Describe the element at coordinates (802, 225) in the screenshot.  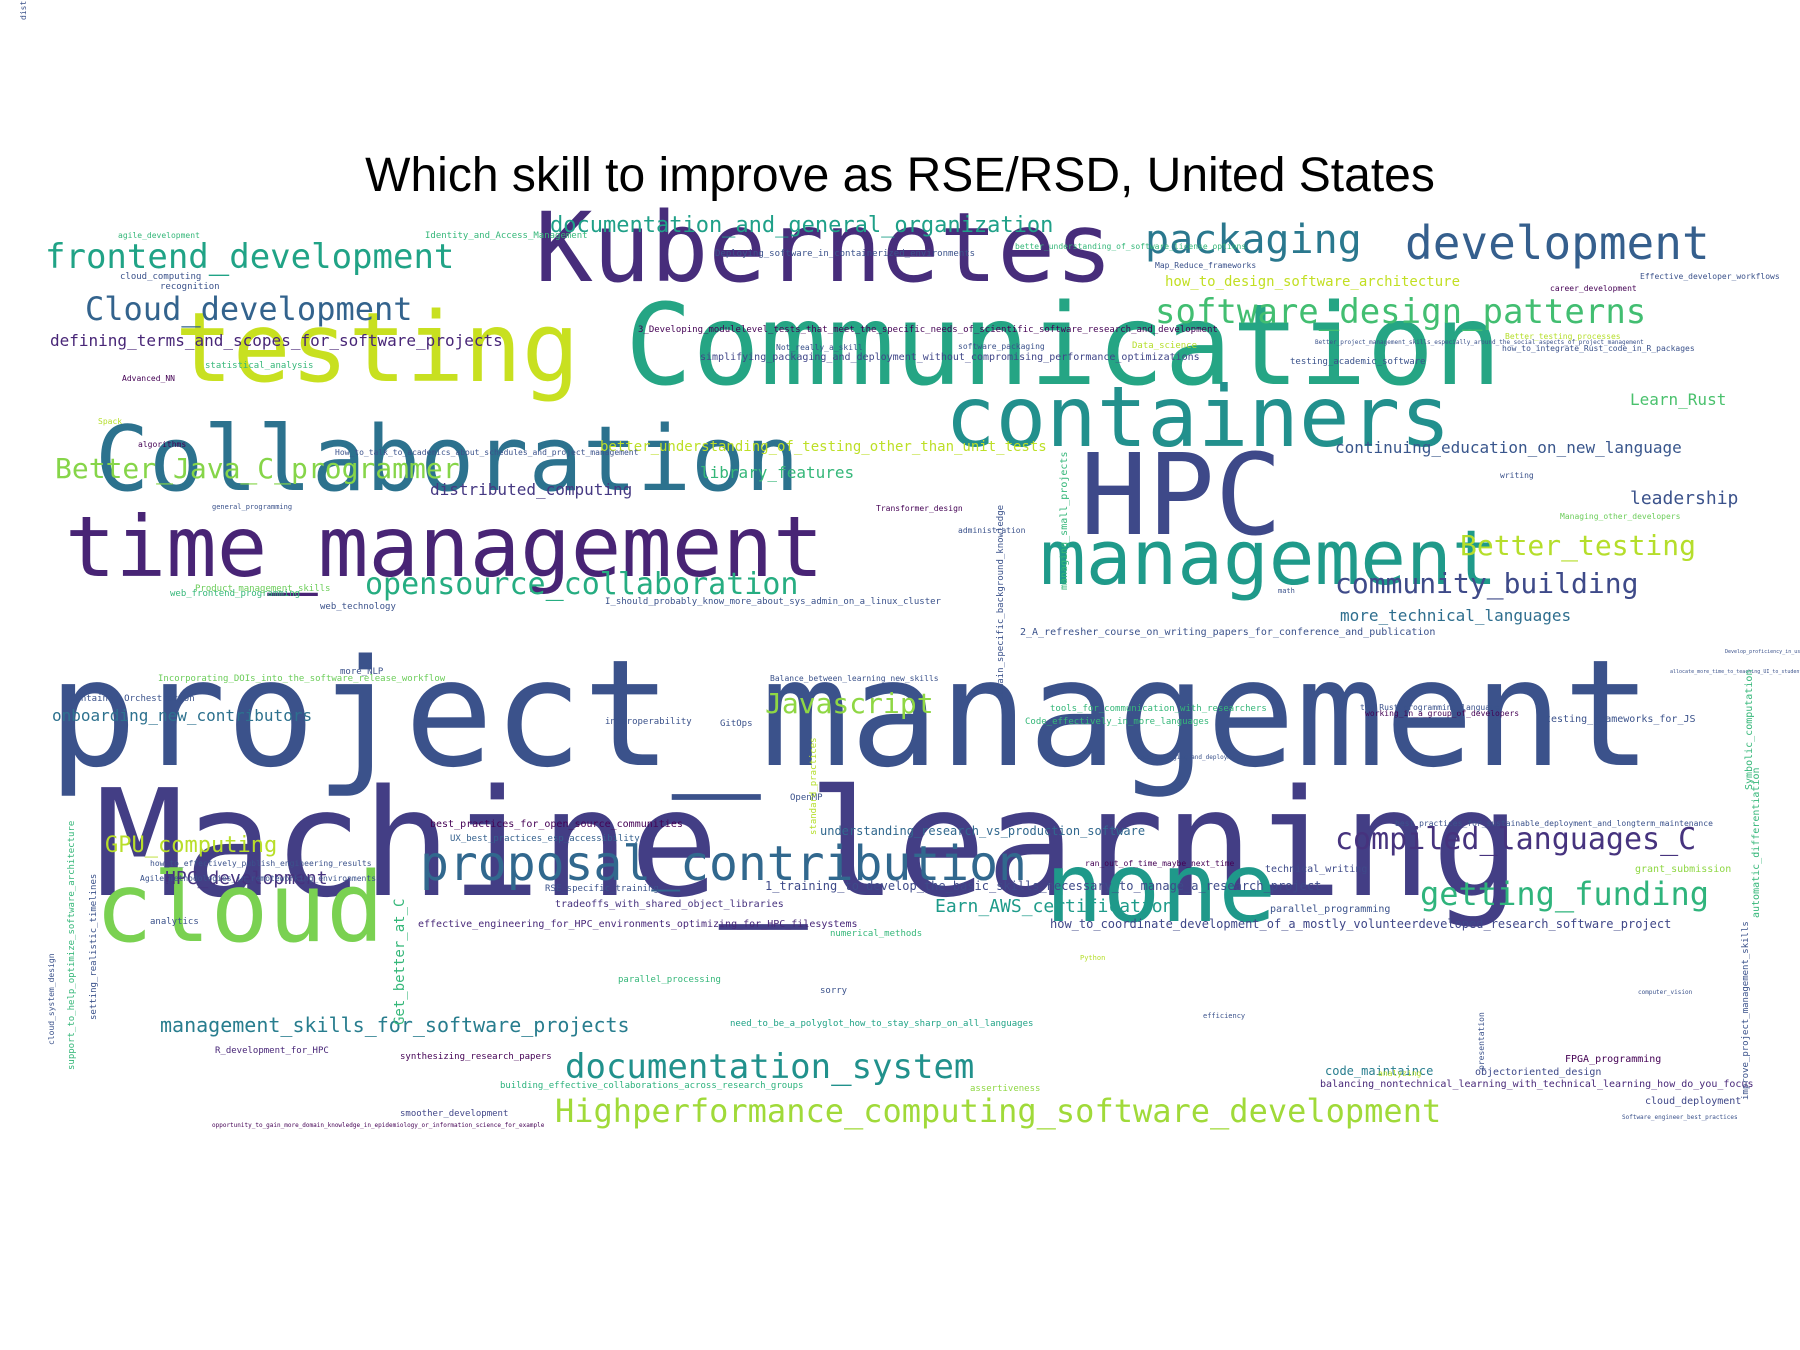
I see `word-27: documentation_and_general_organization` at that location.